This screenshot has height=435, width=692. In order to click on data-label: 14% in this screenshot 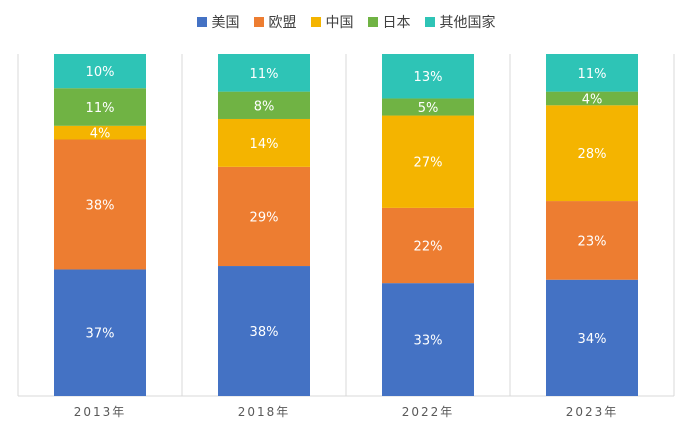, I will do `click(264, 144)`.